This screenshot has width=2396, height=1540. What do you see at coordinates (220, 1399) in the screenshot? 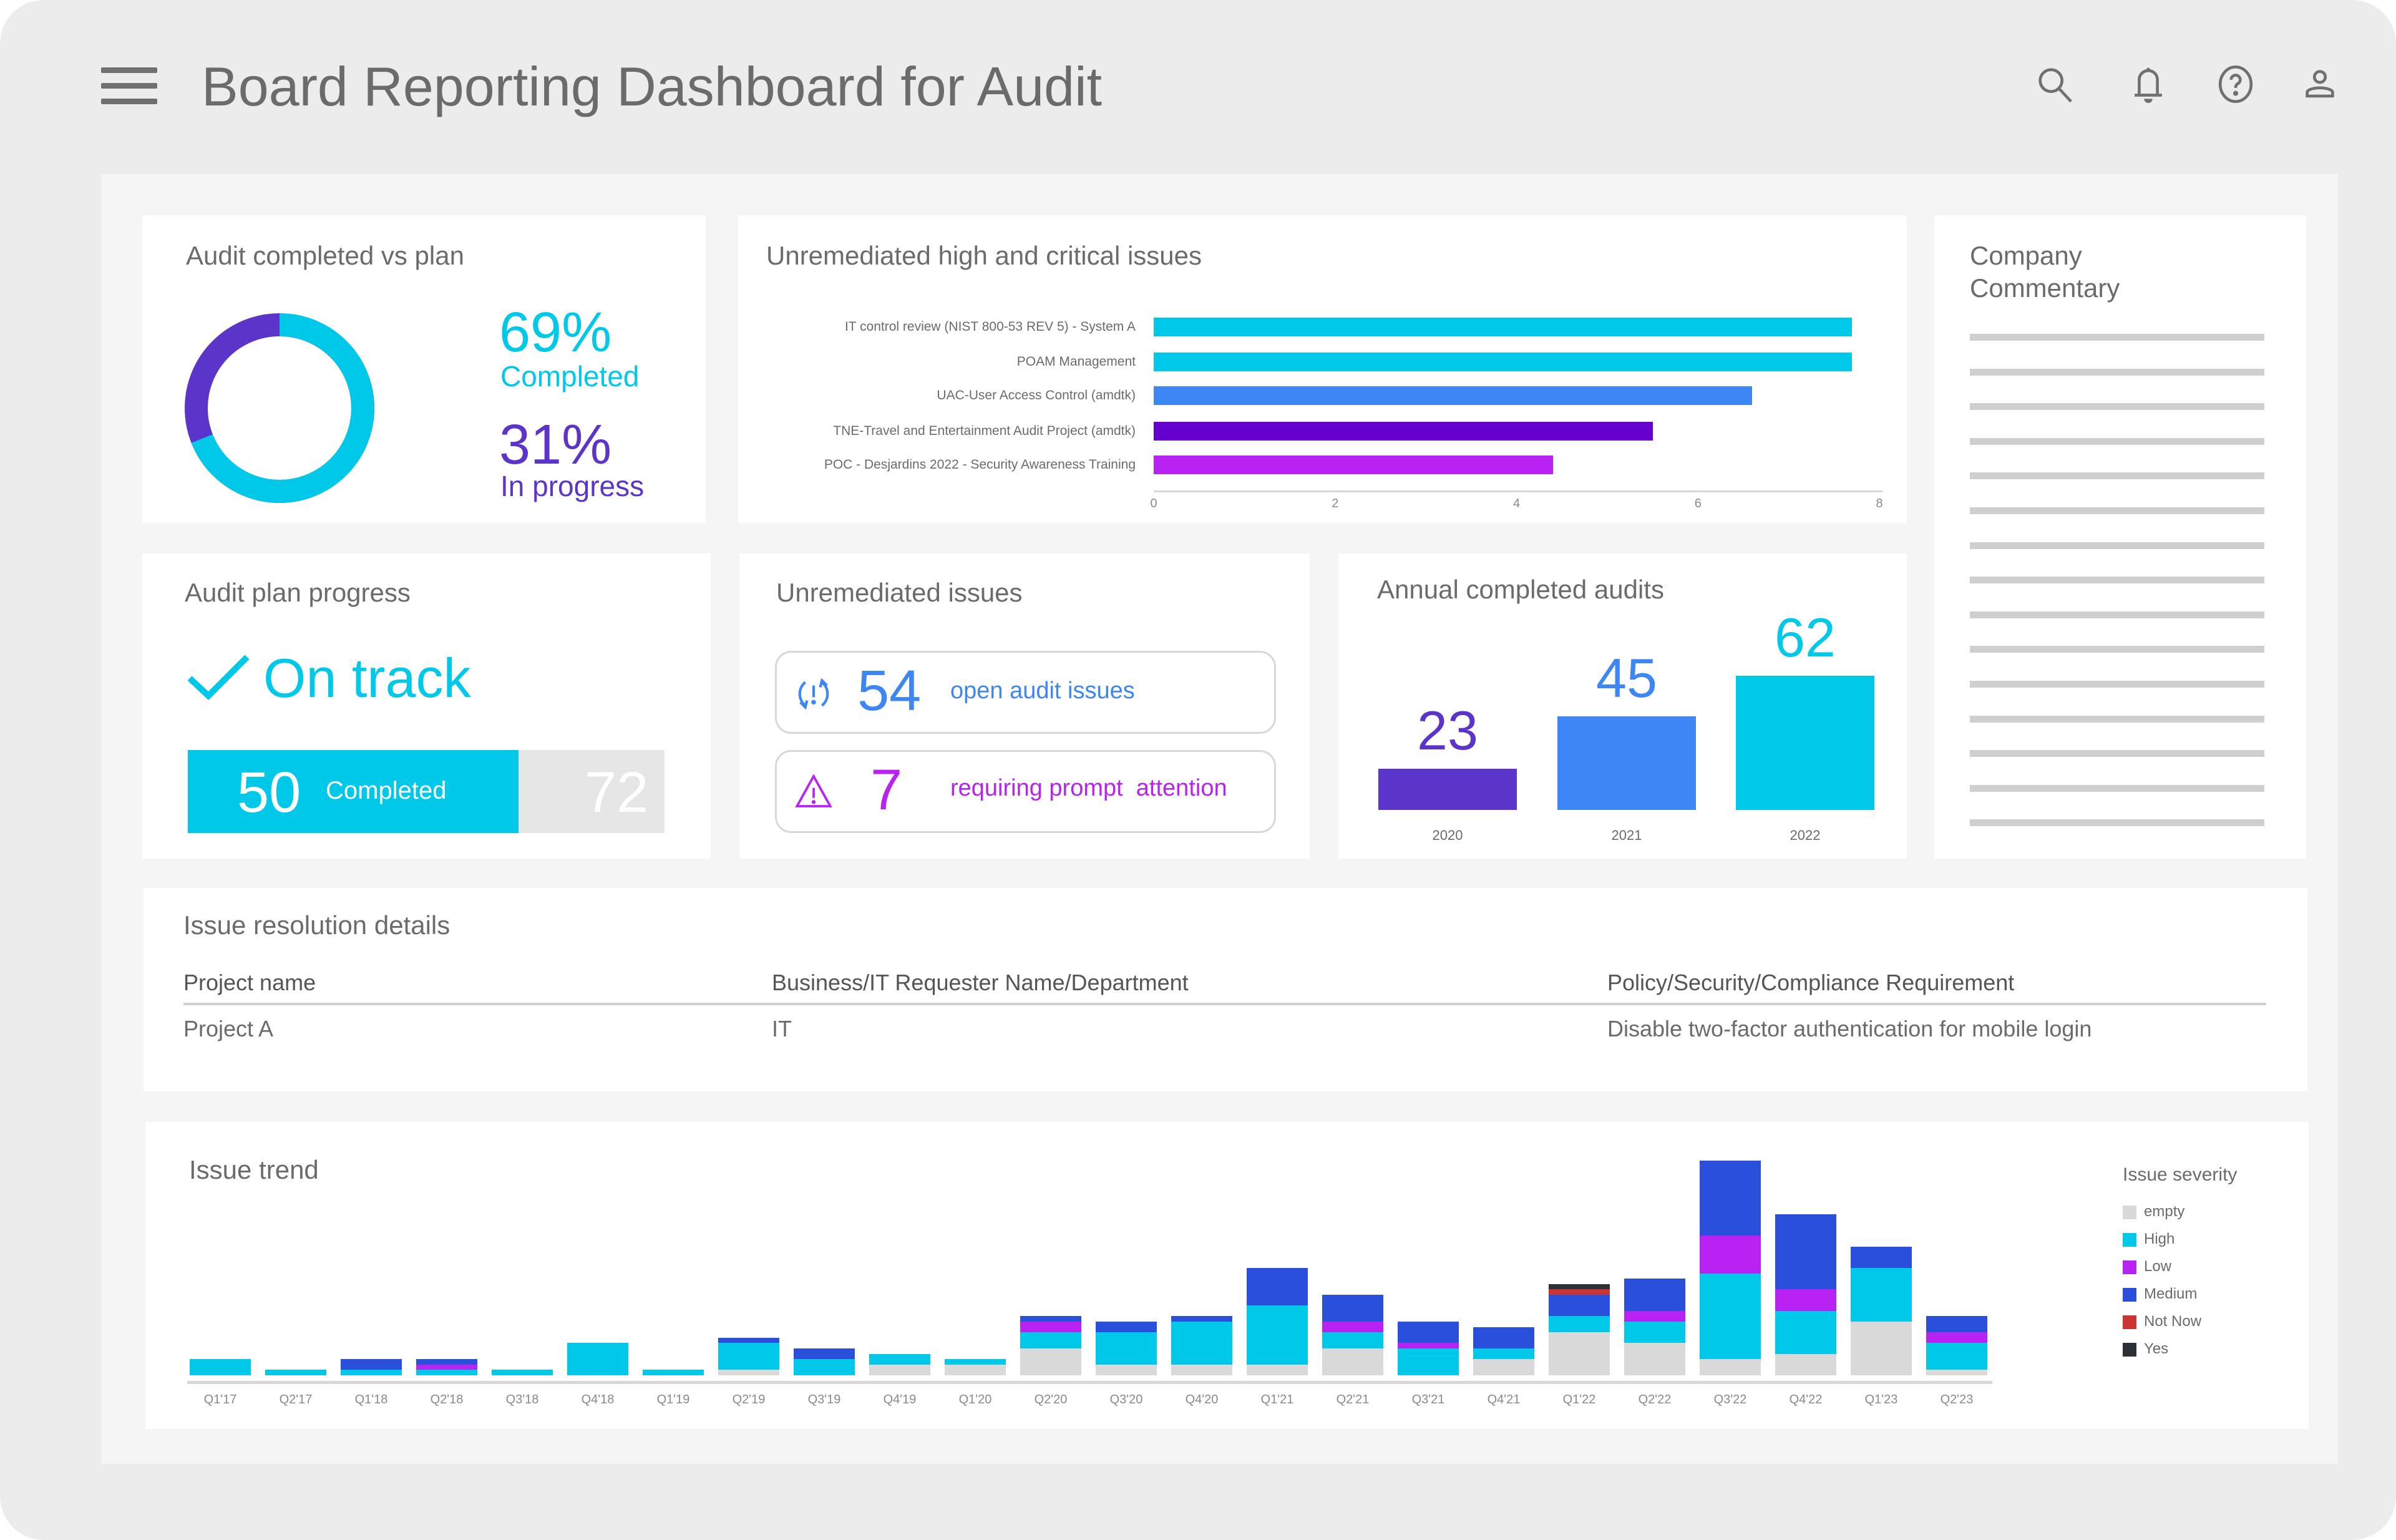
I see `x-tick-label: Q1'17` at bounding box center [220, 1399].